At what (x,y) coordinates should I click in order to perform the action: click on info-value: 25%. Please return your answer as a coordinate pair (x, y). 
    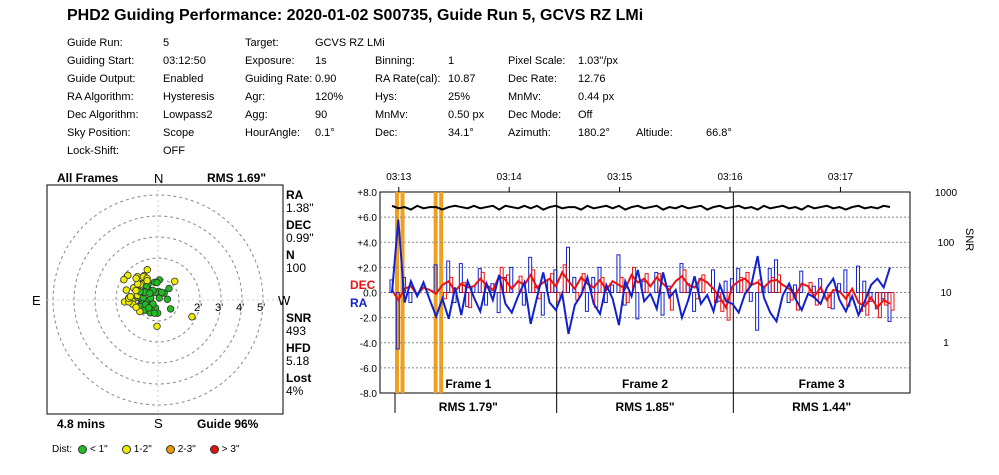
    Looking at the image, I should click on (459, 97).